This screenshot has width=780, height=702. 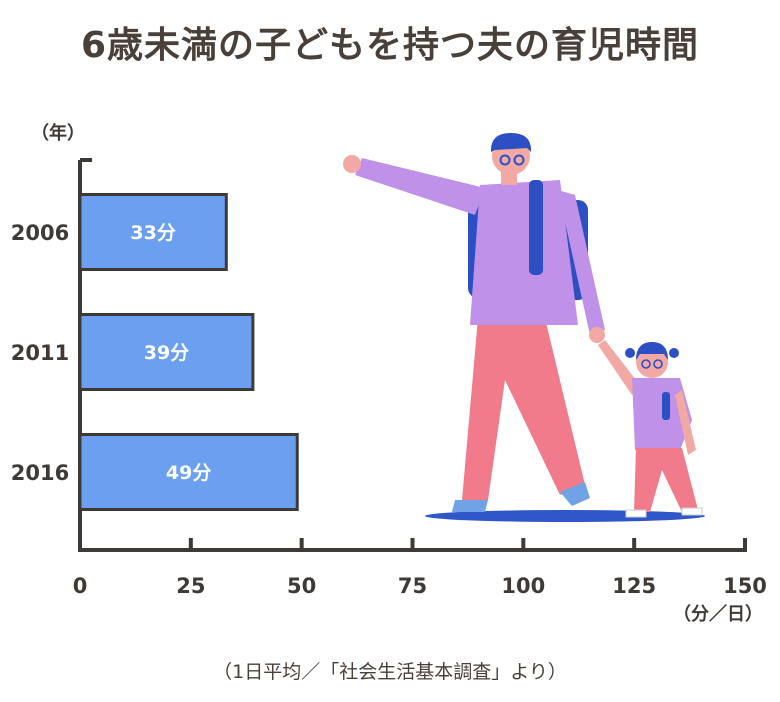 What do you see at coordinates (523, 586) in the screenshot?
I see `x-tick-label: 100` at bounding box center [523, 586].